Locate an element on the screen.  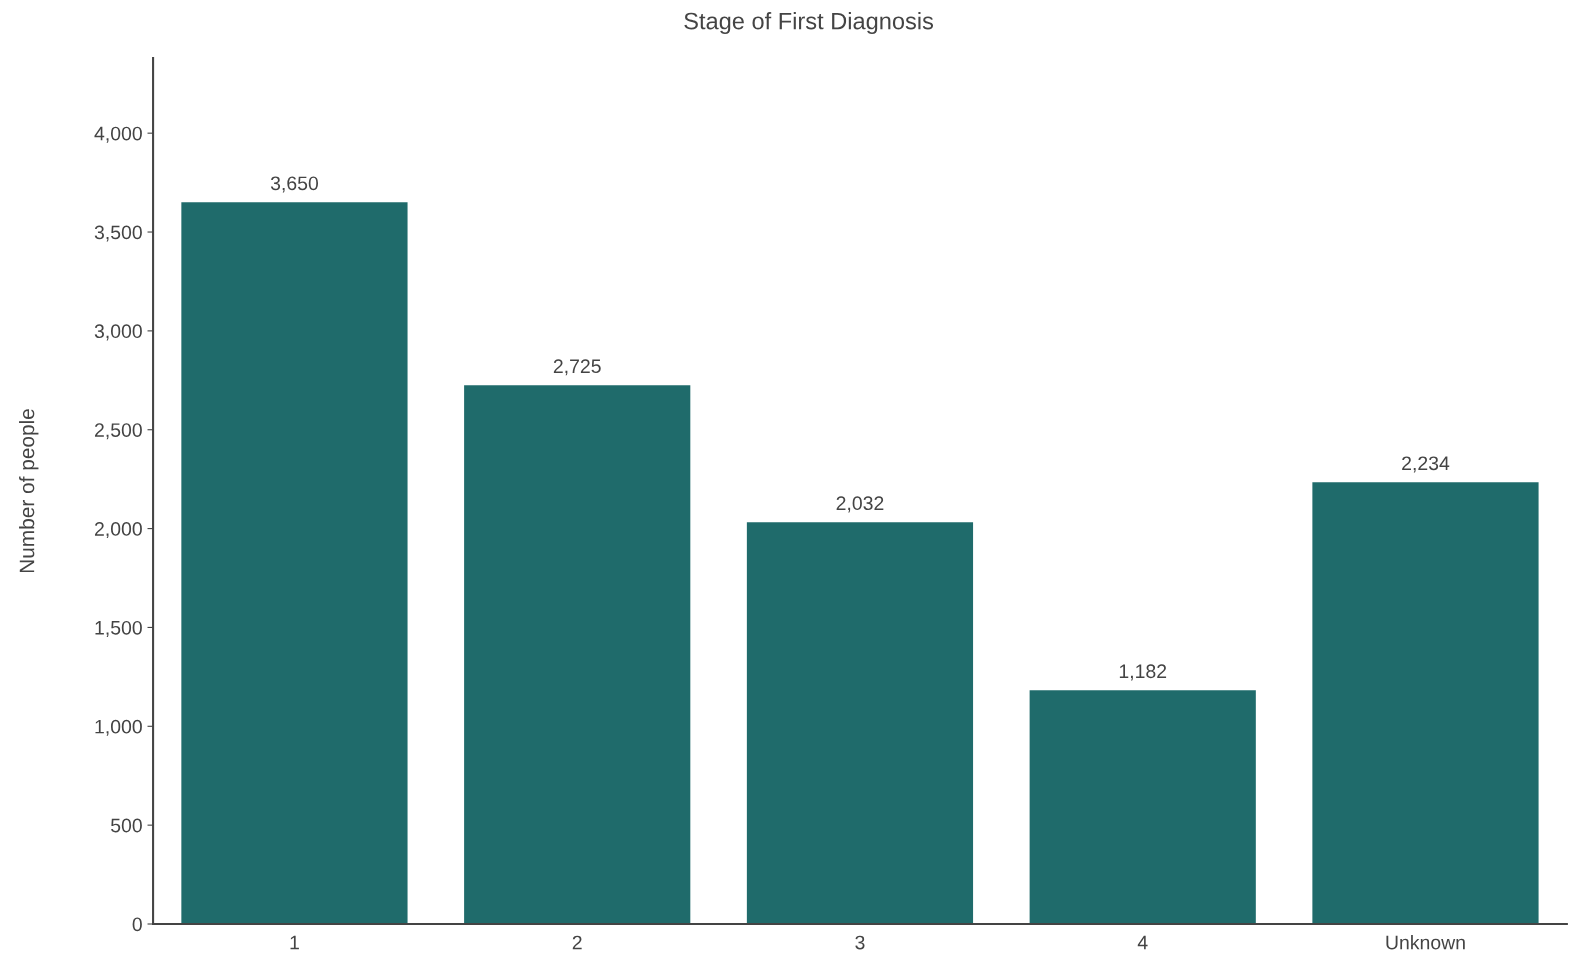
data-label: 2,234 is located at coordinates (1426, 464).